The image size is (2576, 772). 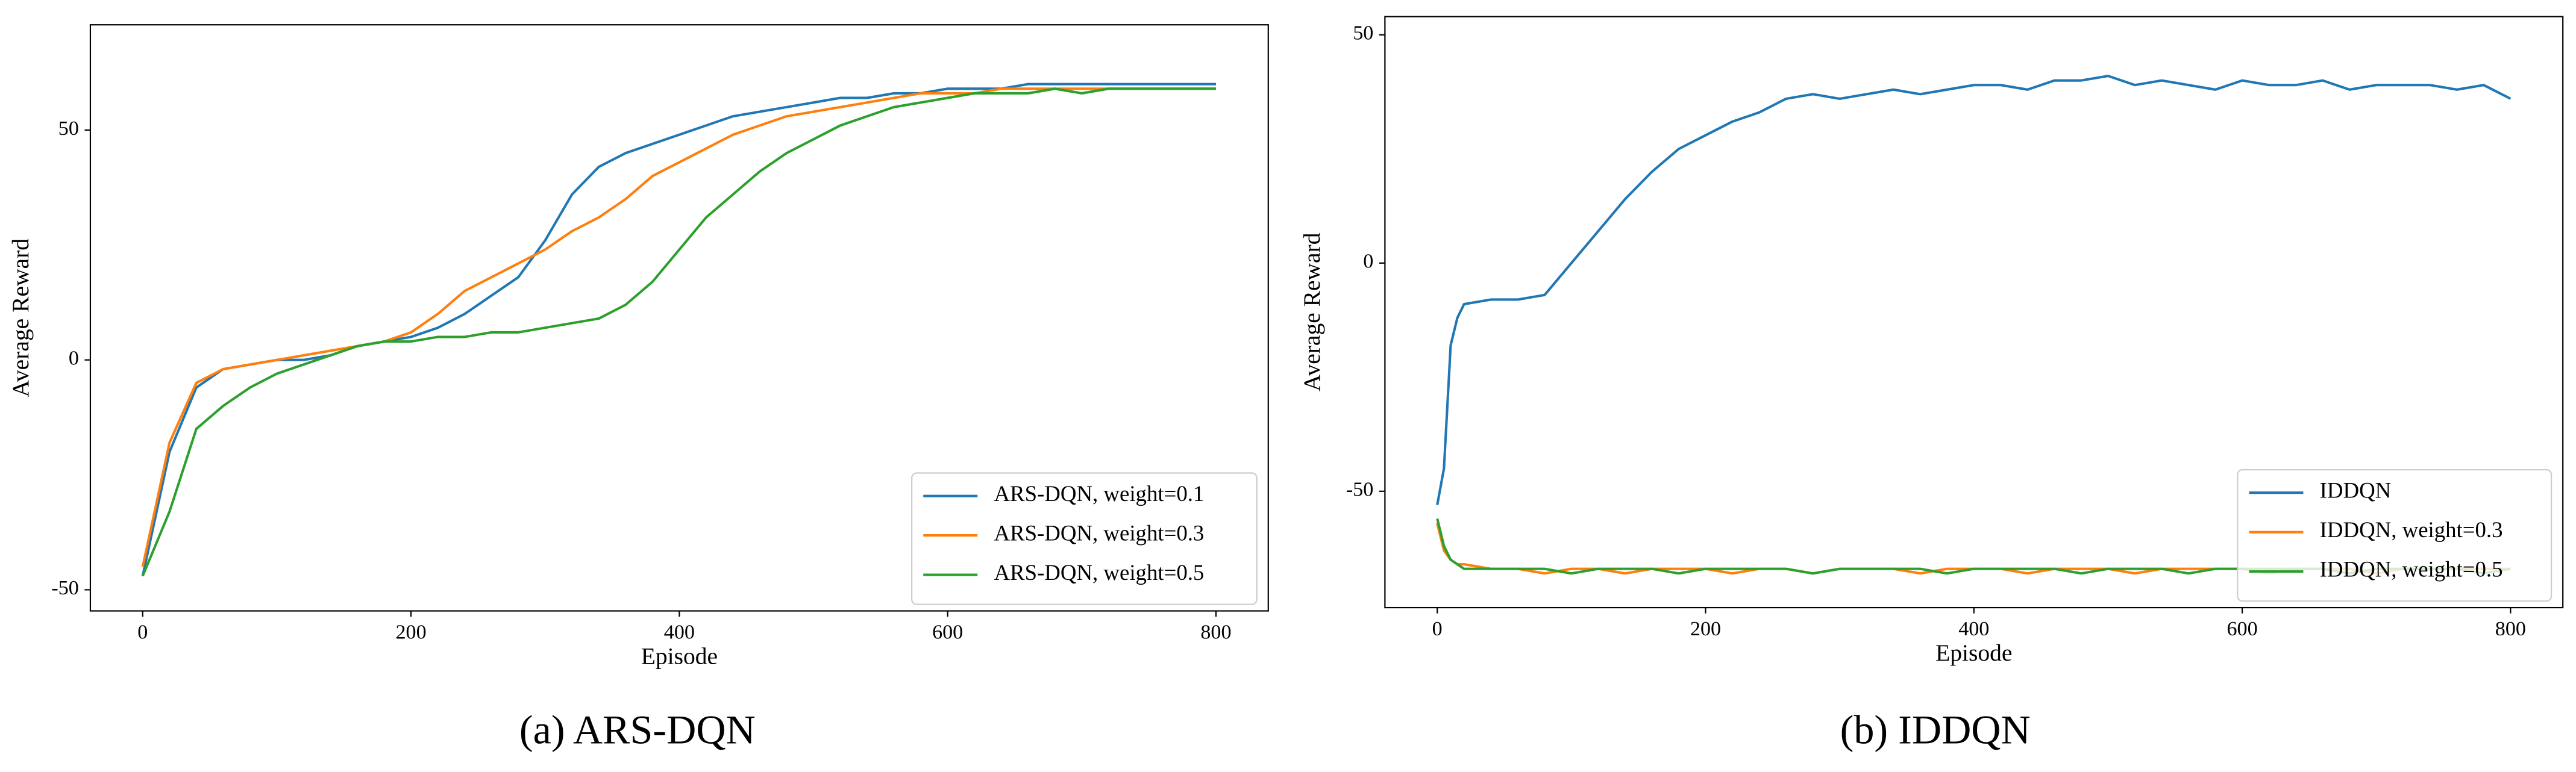 I want to click on legend-label: ARS-DQN, weight=0.1, so click(x=1099, y=493).